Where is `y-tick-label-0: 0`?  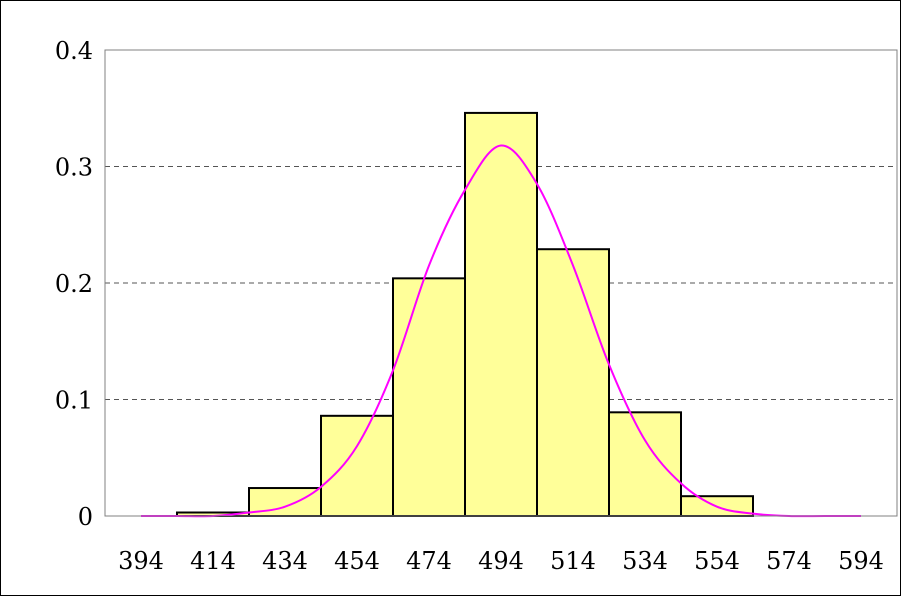
y-tick-label-0: 0 is located at coordinates (85, 517).